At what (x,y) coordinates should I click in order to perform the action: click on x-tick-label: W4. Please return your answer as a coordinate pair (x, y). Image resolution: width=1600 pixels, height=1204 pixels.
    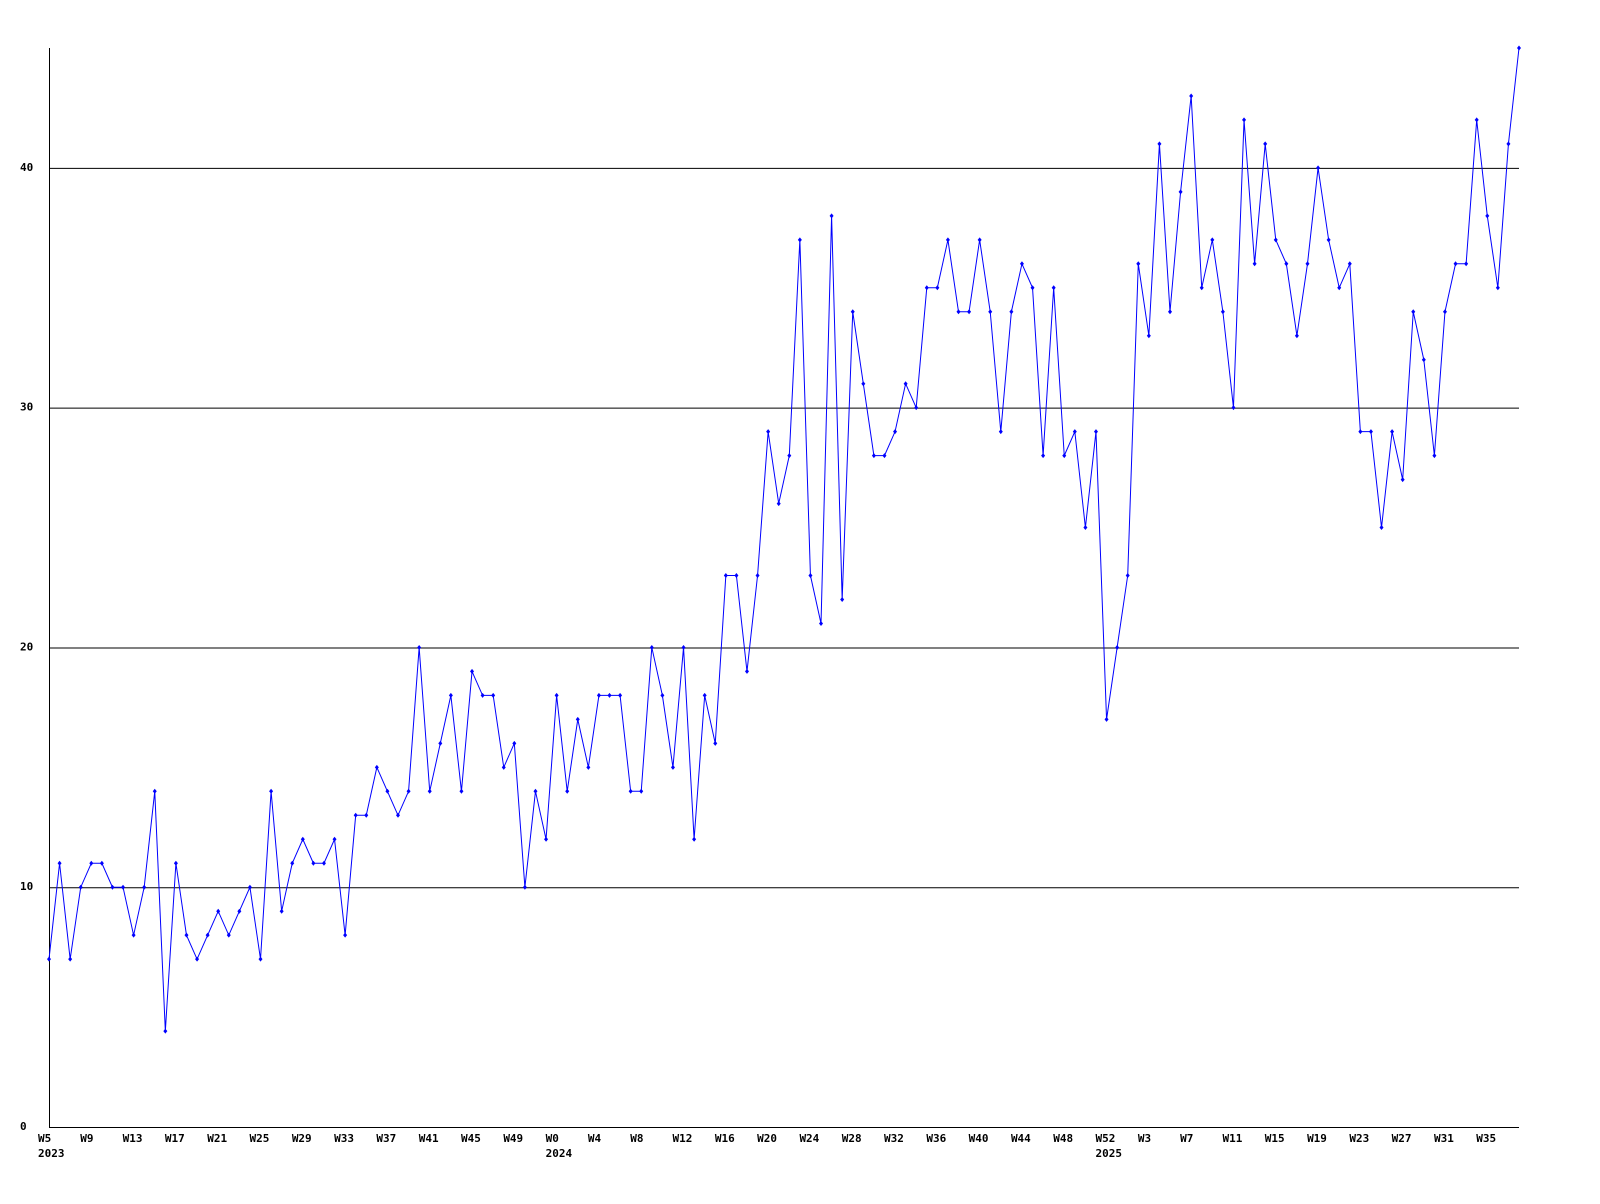
    Looking at the image, I should click on (595, 1138).